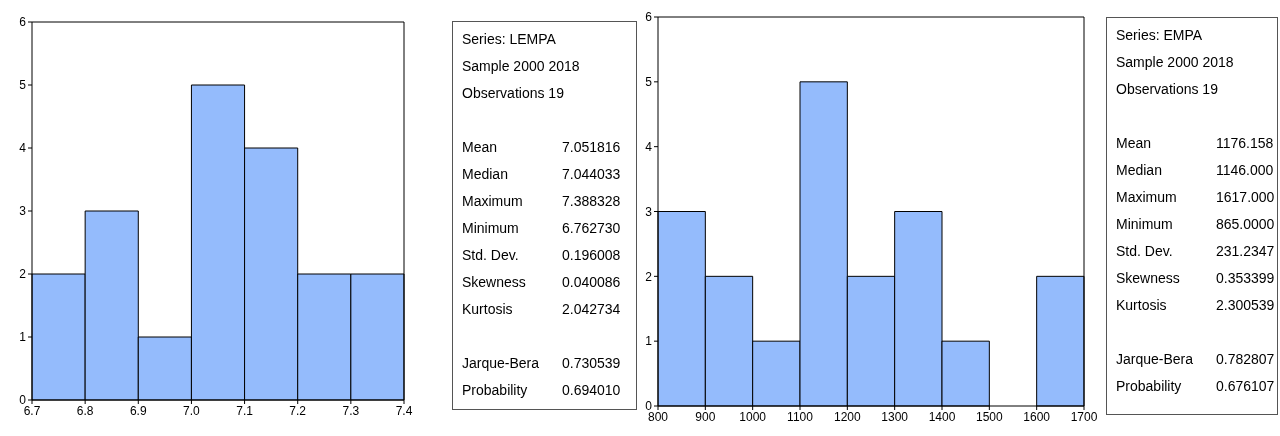  I want to click on text: 1176.158, so click(1245, 143).